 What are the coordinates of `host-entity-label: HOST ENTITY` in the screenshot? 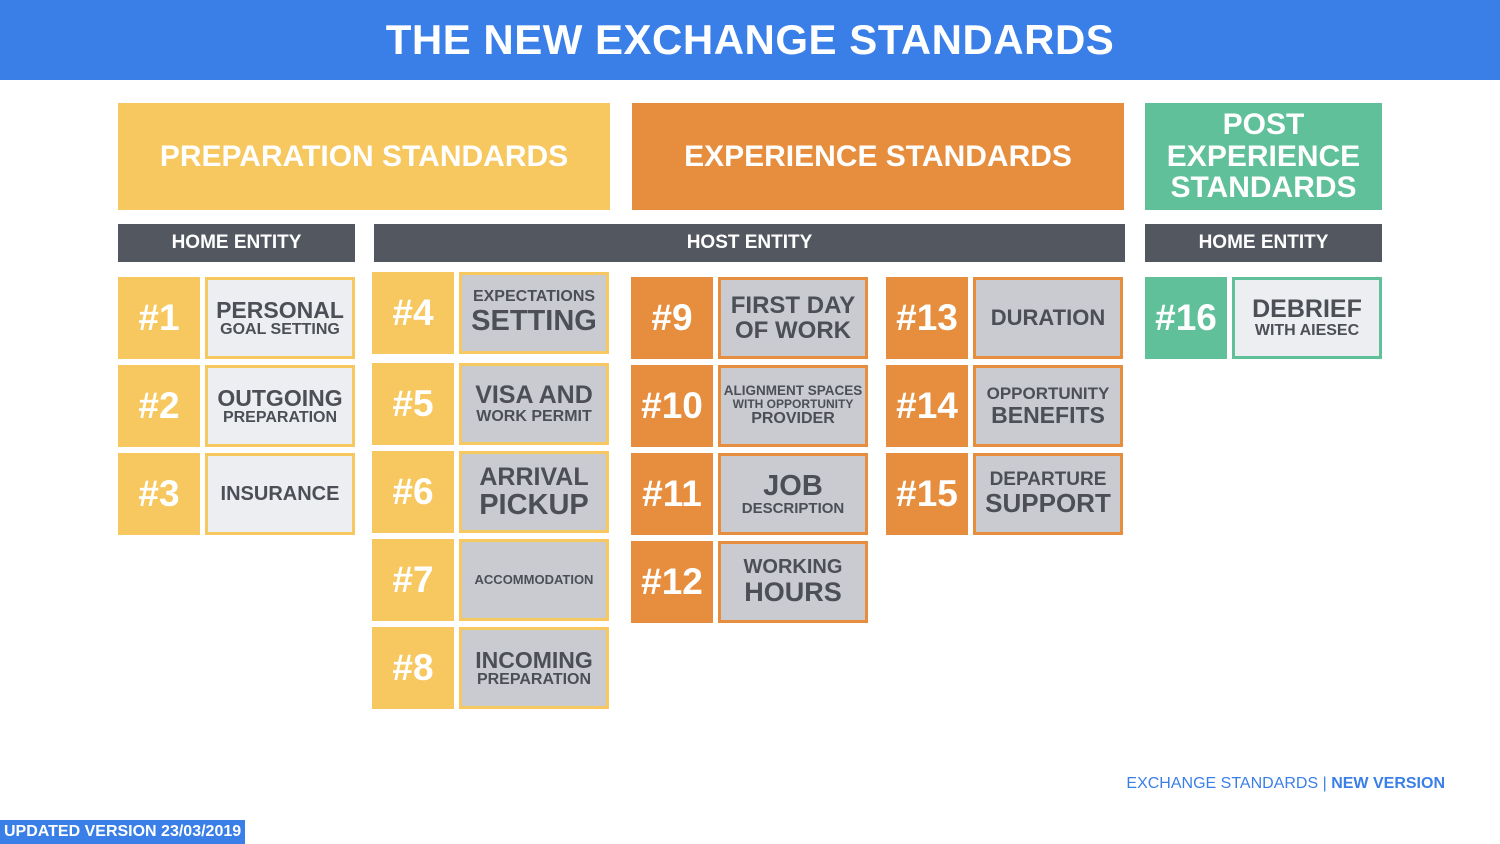 It's located at (749, 242).